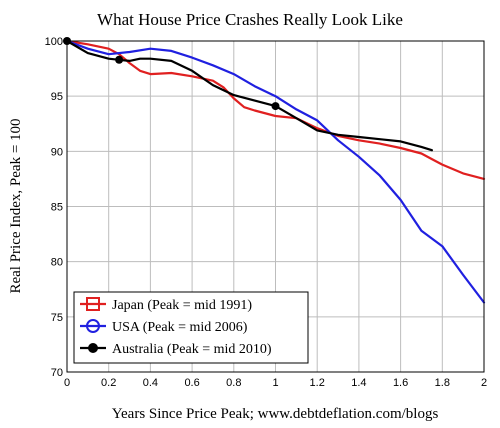 The height and width of the screenshot is (428, 500). What do you see at coordinates (57, 97) in the screenshot?
I see `y-tick-label: 95` at bounding box center [57, 97].